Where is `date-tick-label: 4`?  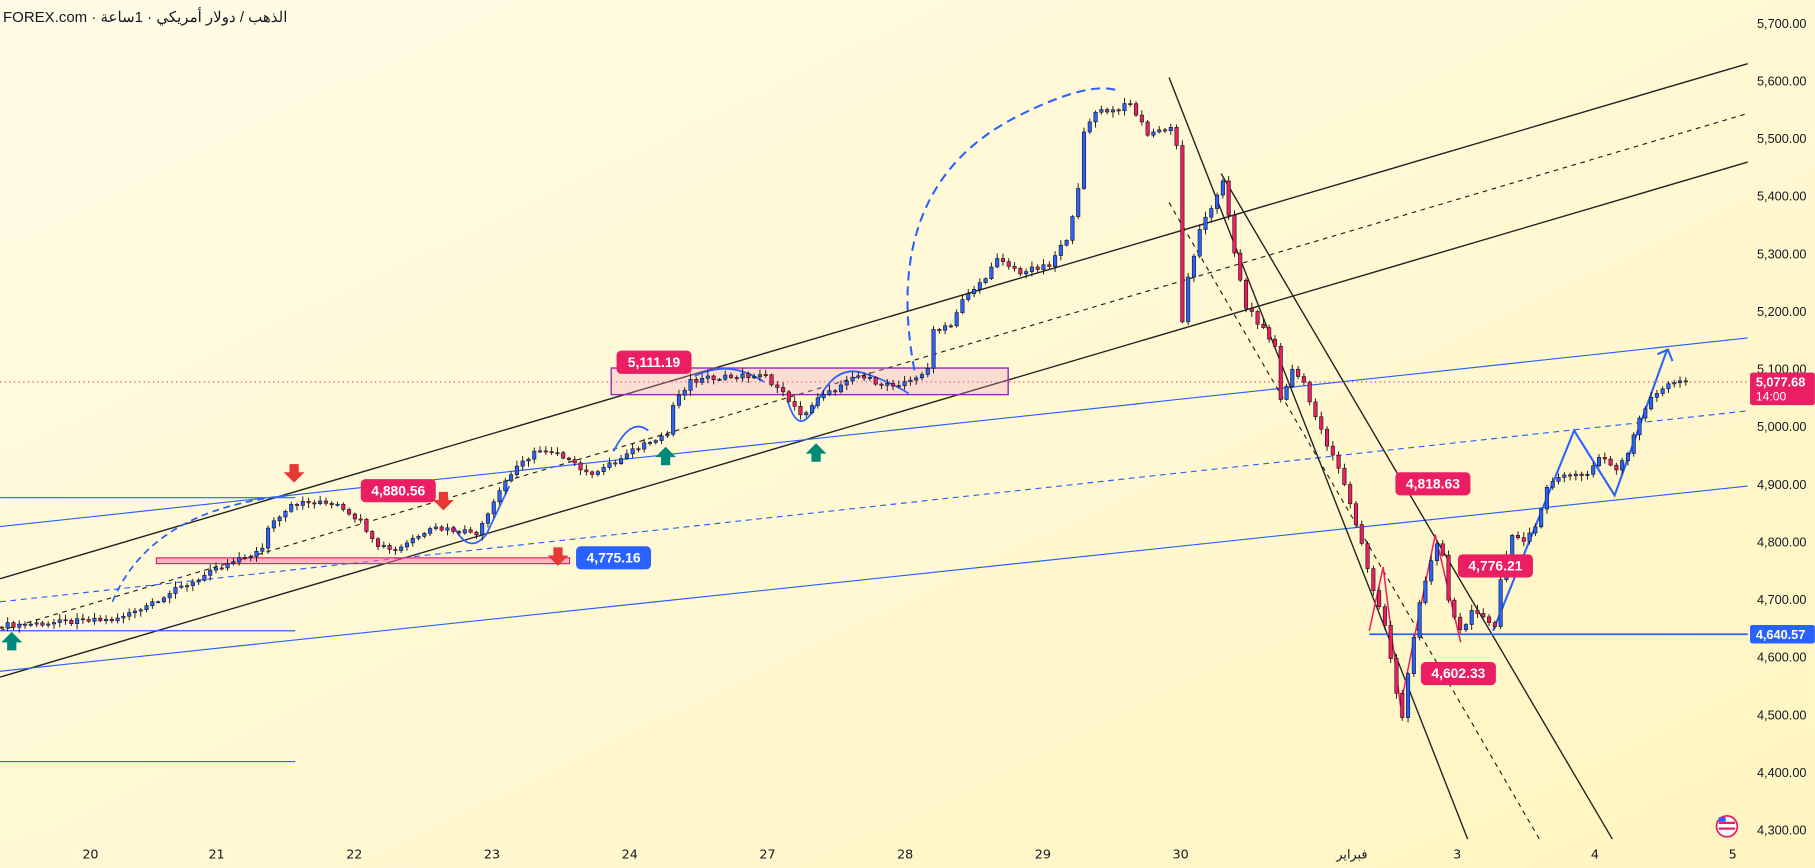 date-tick-label: 4 is located at coordinates (1595, 855).